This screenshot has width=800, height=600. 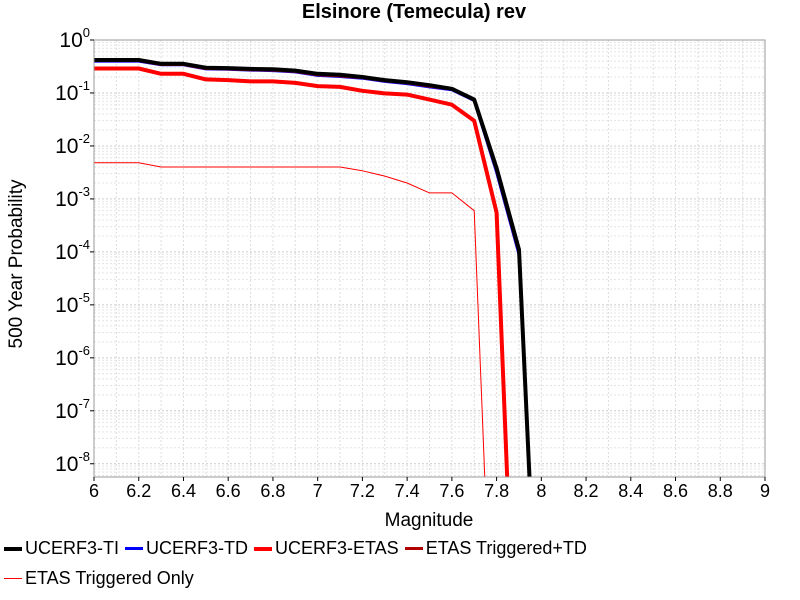 What do you see at coordinates (228, 491) in the screenshot?
I see `x-tick-label: 6.6` at bounding box center [228, 491].